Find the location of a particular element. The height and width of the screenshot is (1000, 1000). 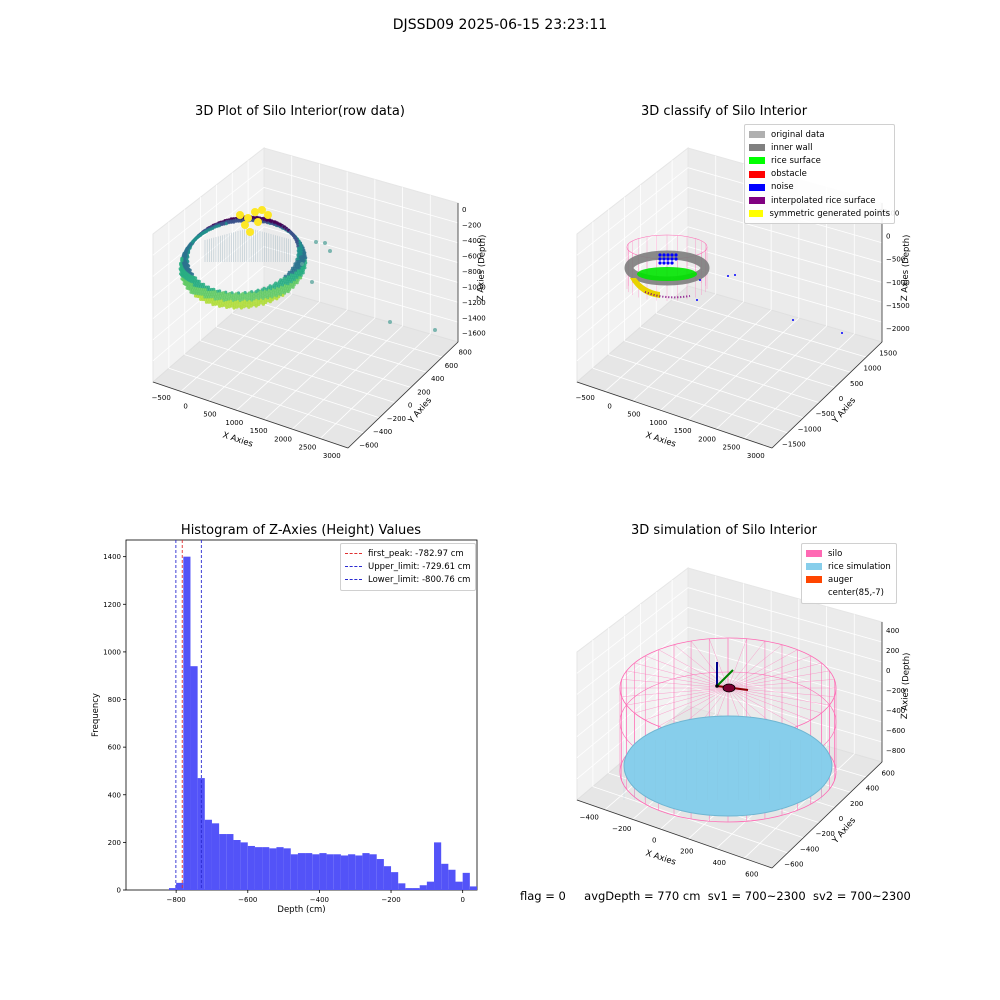

legend-item: auger is located at coordinates (849, 579).